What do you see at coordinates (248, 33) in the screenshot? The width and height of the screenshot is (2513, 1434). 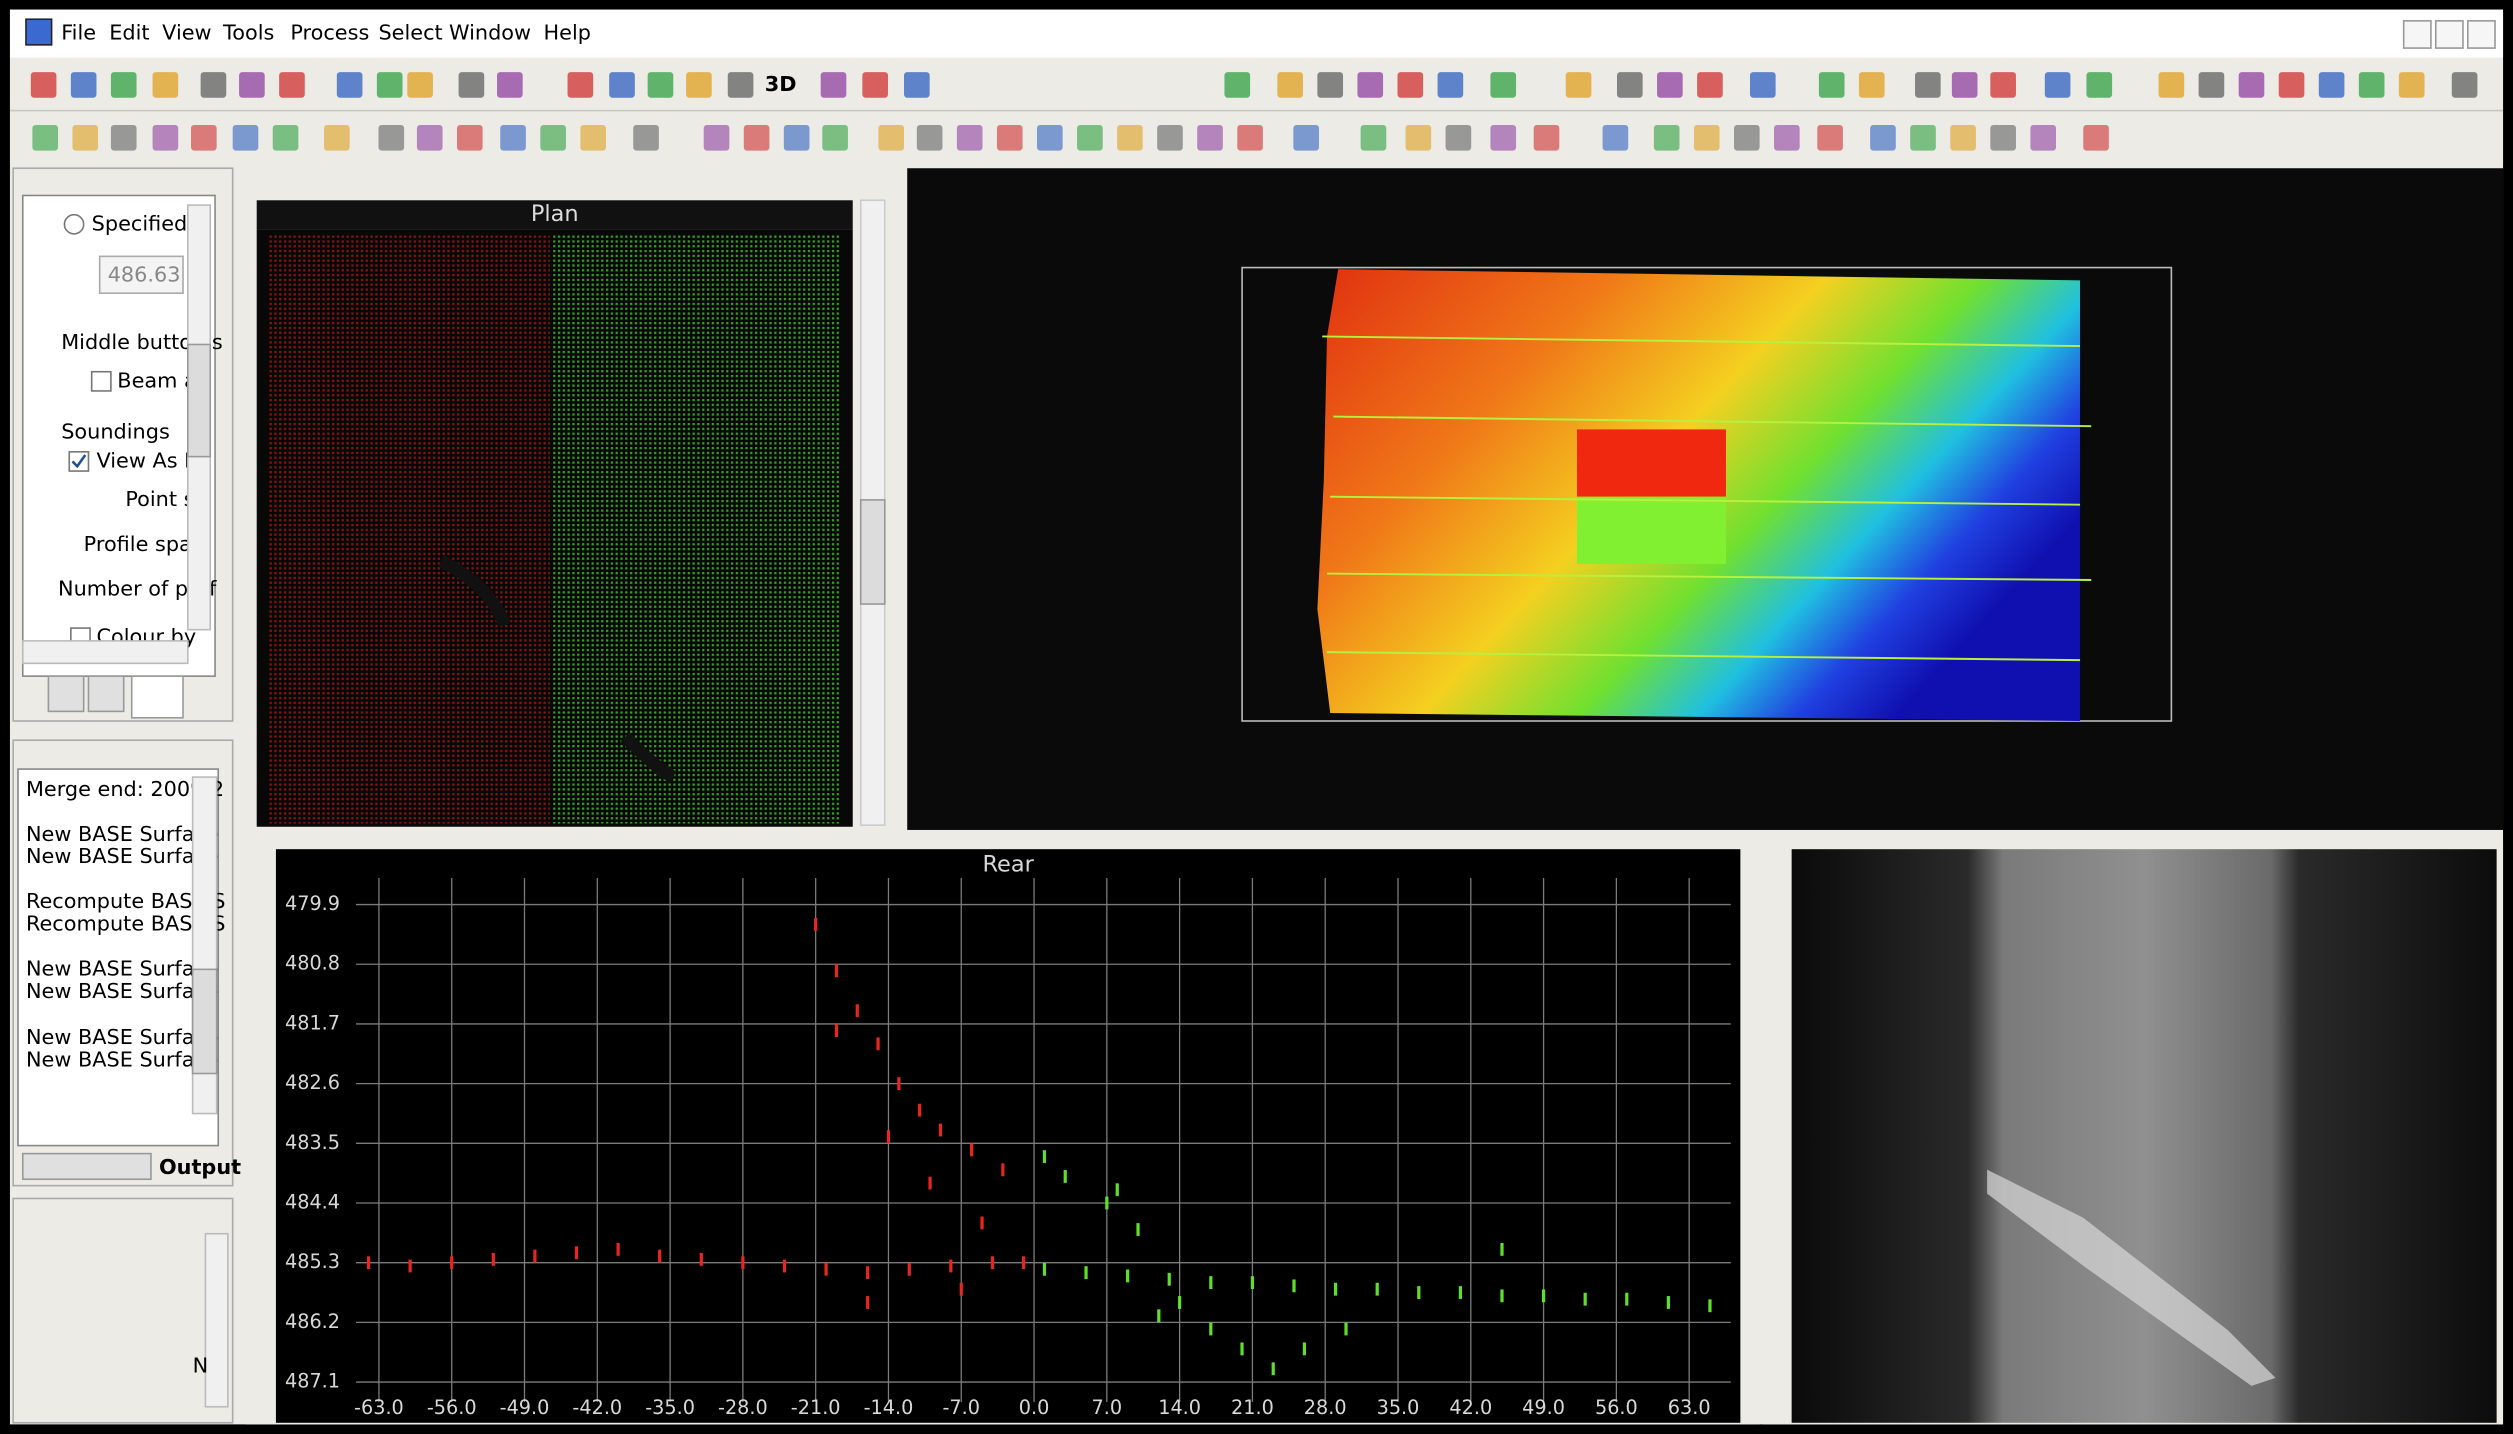 I see `menu-item: Tools` at bounding box center [248, 33].